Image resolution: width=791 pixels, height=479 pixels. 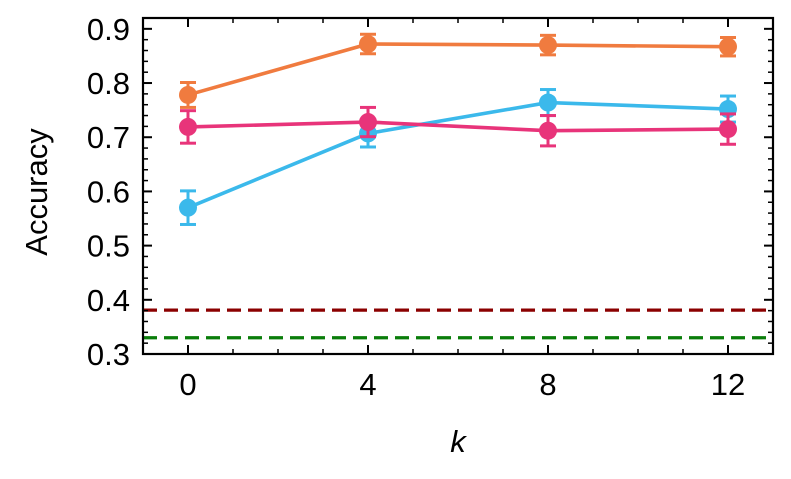 I want to click on x-tick-label: 4, so click(x=367, y=384).